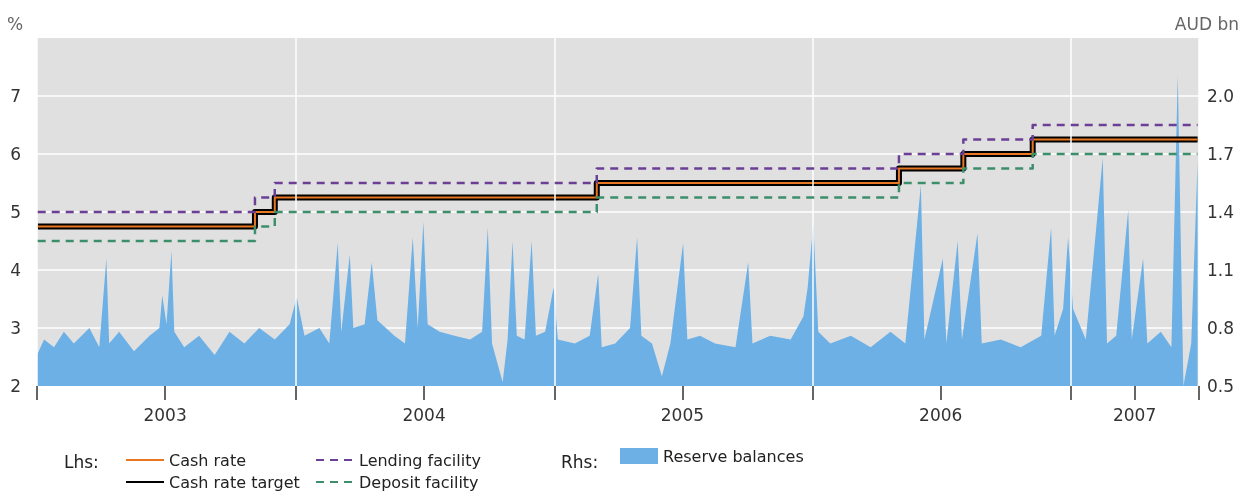 This screenshot has height=495, width=1242. I want to click on y2-tick-label: 1.7, so click(1221, 154).